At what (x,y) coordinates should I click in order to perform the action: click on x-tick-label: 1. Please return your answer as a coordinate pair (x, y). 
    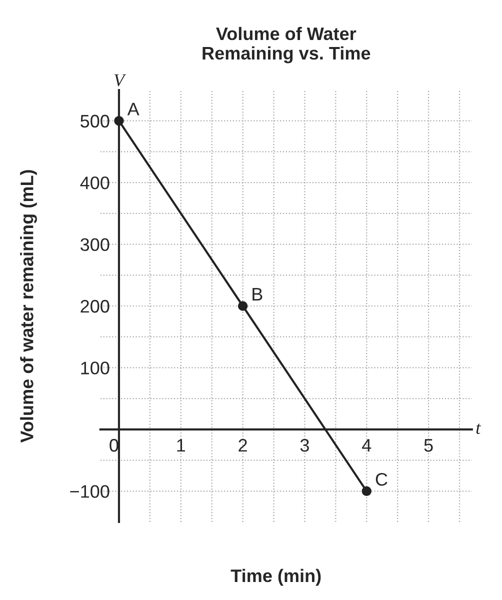
    Looking at the image, I should click on (181, 445).